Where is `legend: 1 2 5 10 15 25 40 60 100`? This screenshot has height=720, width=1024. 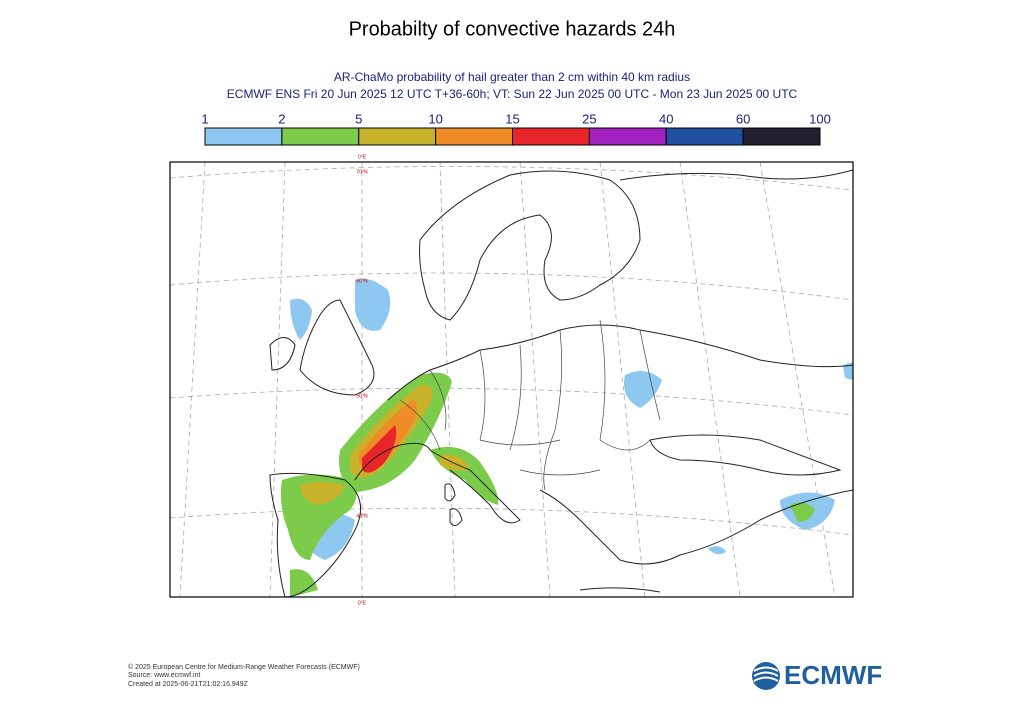
legend: 1 2 5 10 15 25 40 60 100 is located at coordinates (516, 128).